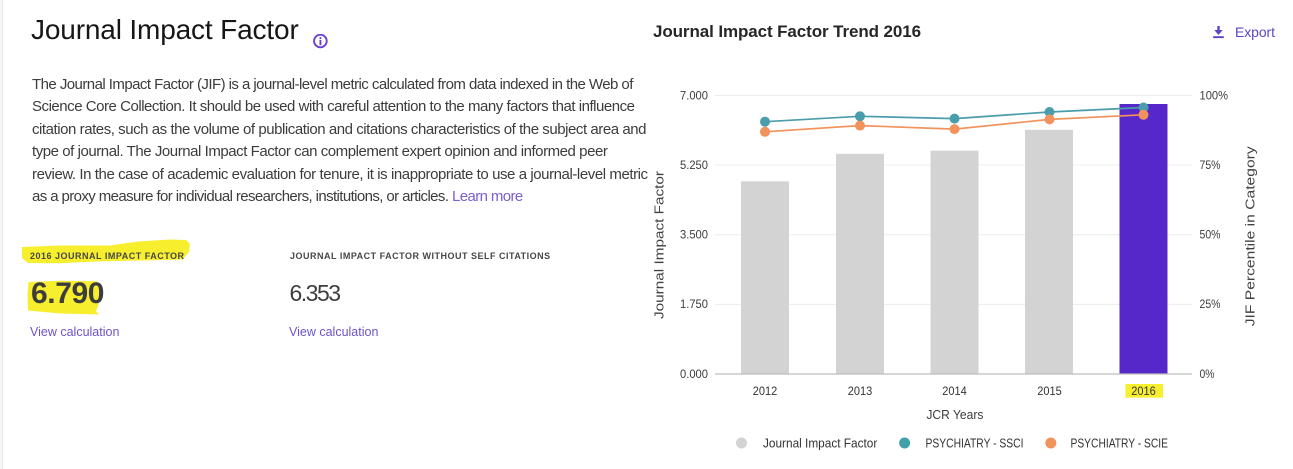  What do you see at coordinates (1049, 392) in the screenshot?
I see `svg-text: 2015` at bounding box center [1049, 392].